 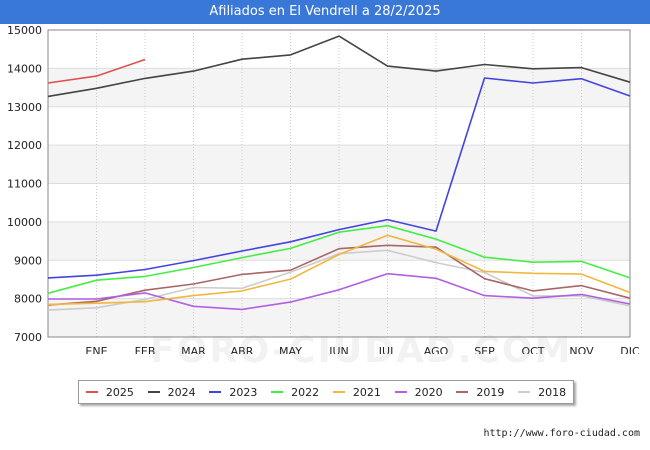 What do you see at coordinates (28, 260) in the screenshot?
I see `y-tick-label: 9000` at bounding box center [28, 260].